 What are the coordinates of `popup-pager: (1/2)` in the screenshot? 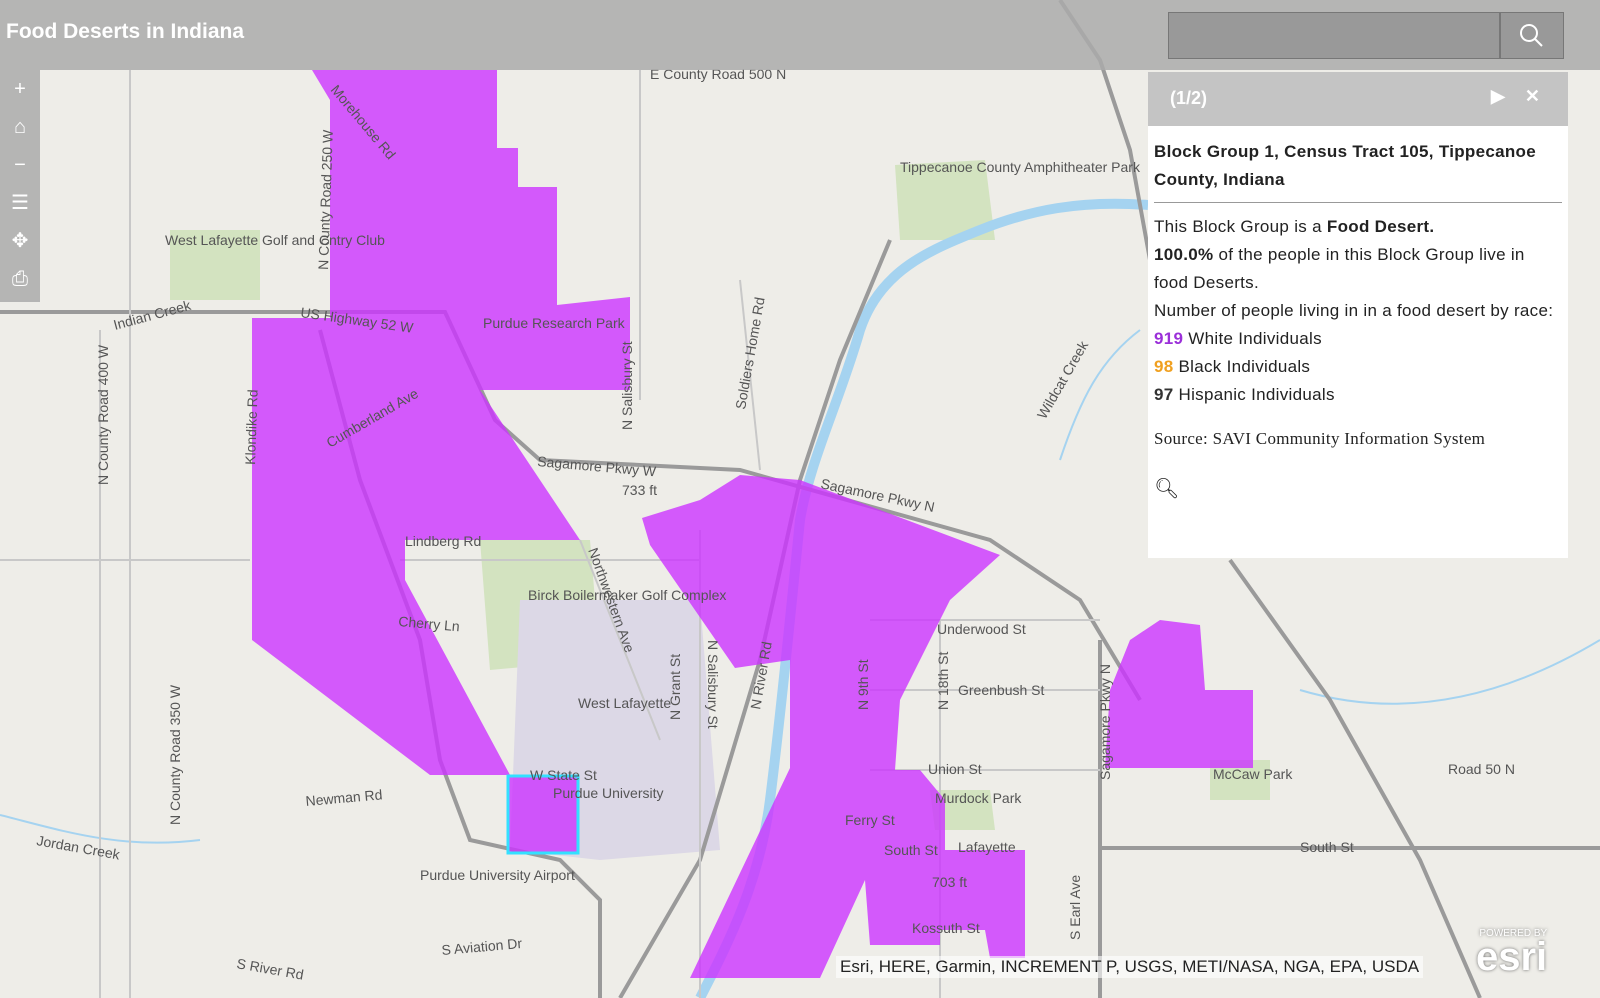 It's located at (1189, 98).